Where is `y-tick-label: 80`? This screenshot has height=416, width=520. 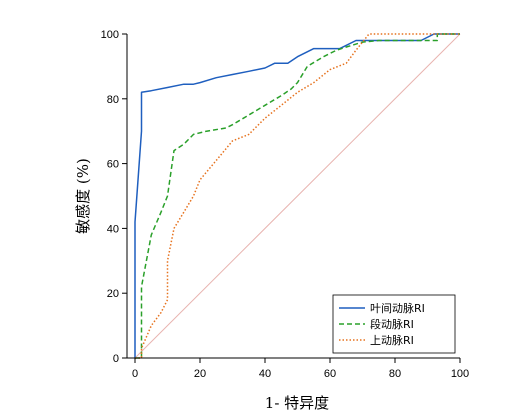
y-tick-label: 80 is located at coordinates (113, 100).